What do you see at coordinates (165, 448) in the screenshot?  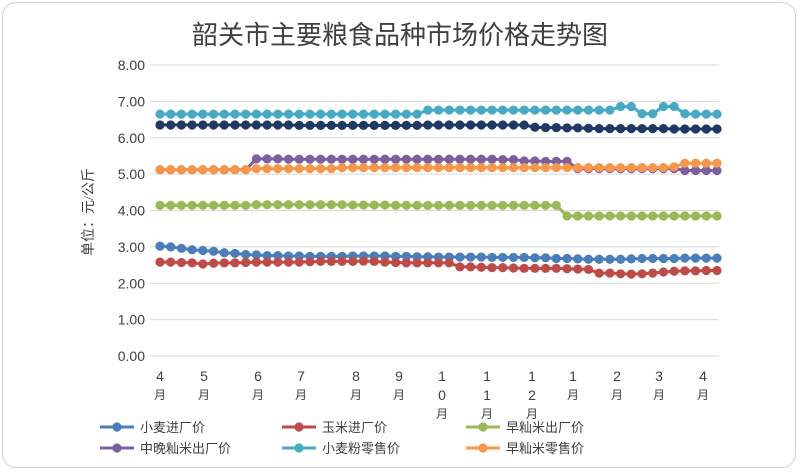 I see `legend-item: 中晚籼米出厂价` at bounding box center [165, 448].